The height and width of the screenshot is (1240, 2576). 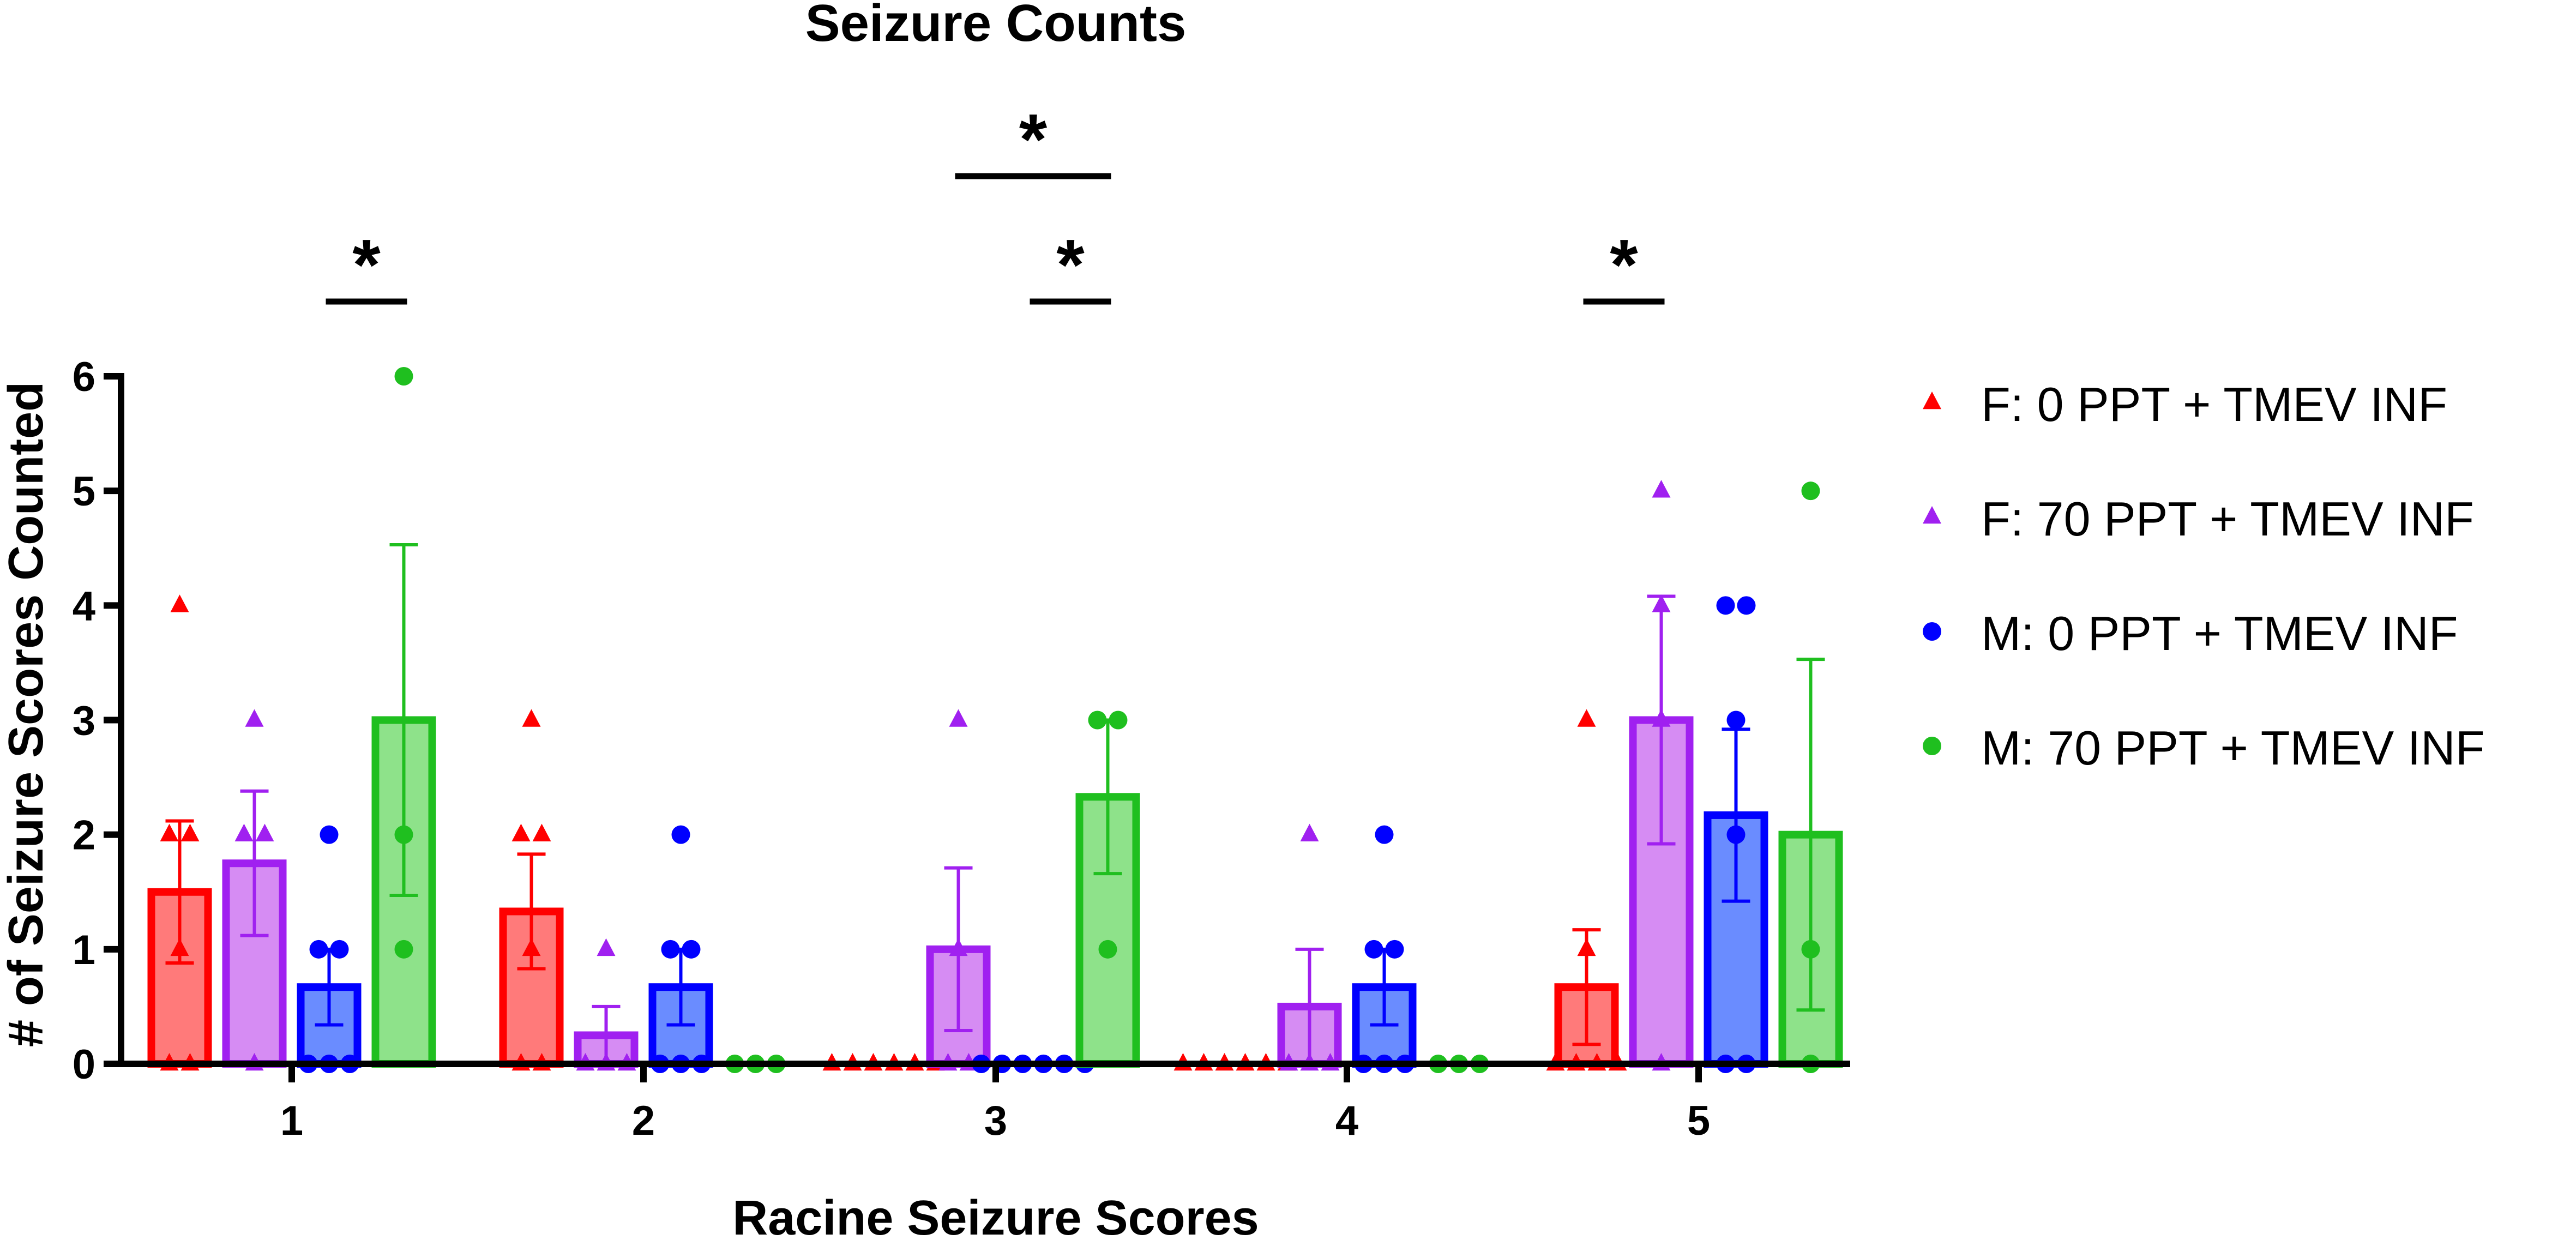 I want to click on legend-label: F: 70 PPT + TMEV INF, so click(x=2227, y=519).